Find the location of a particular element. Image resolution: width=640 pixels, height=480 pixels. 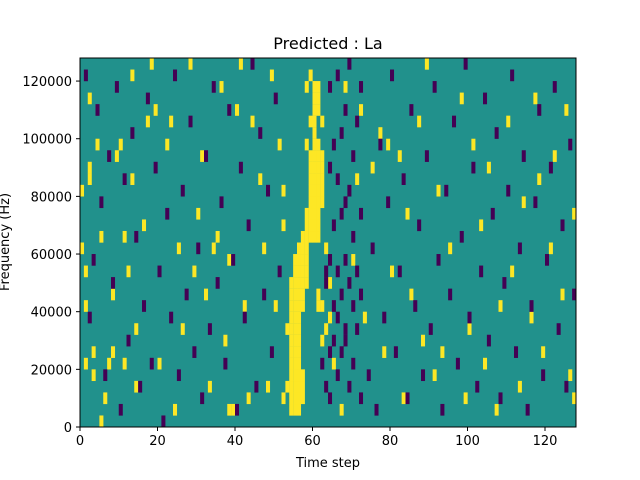

y-tick-label: 80000 is located at coordinates (51, 197).